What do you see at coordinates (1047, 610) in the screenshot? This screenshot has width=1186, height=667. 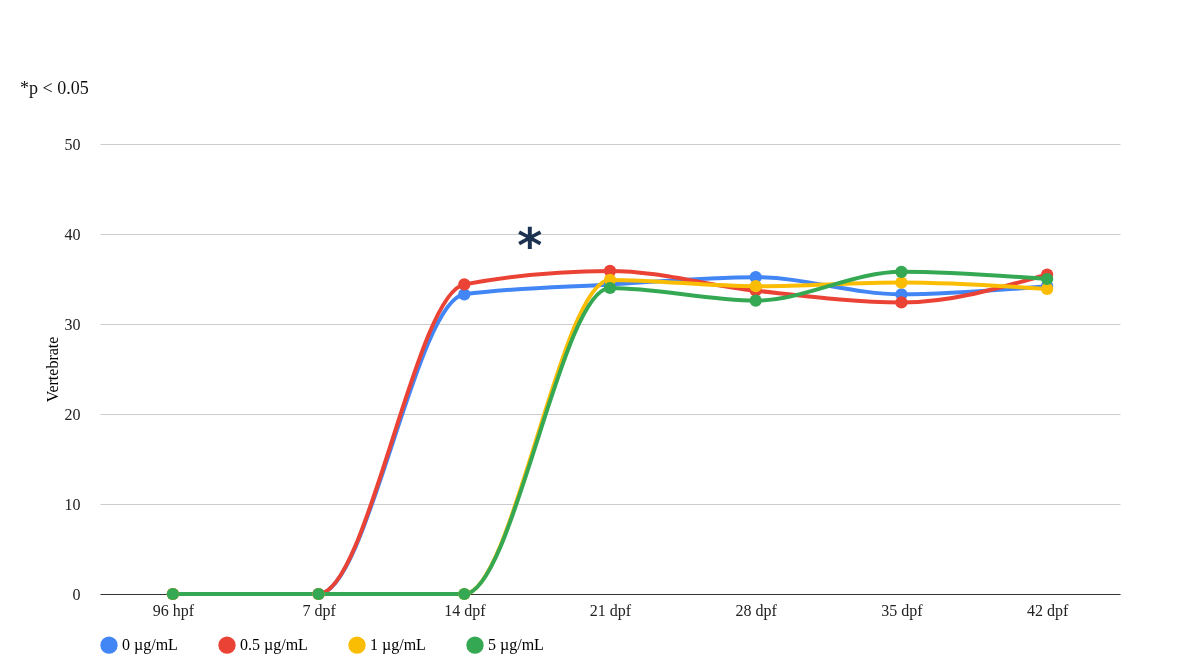 I see `x-tick-label: 42 dpf` at bounding box center [1047, 610].